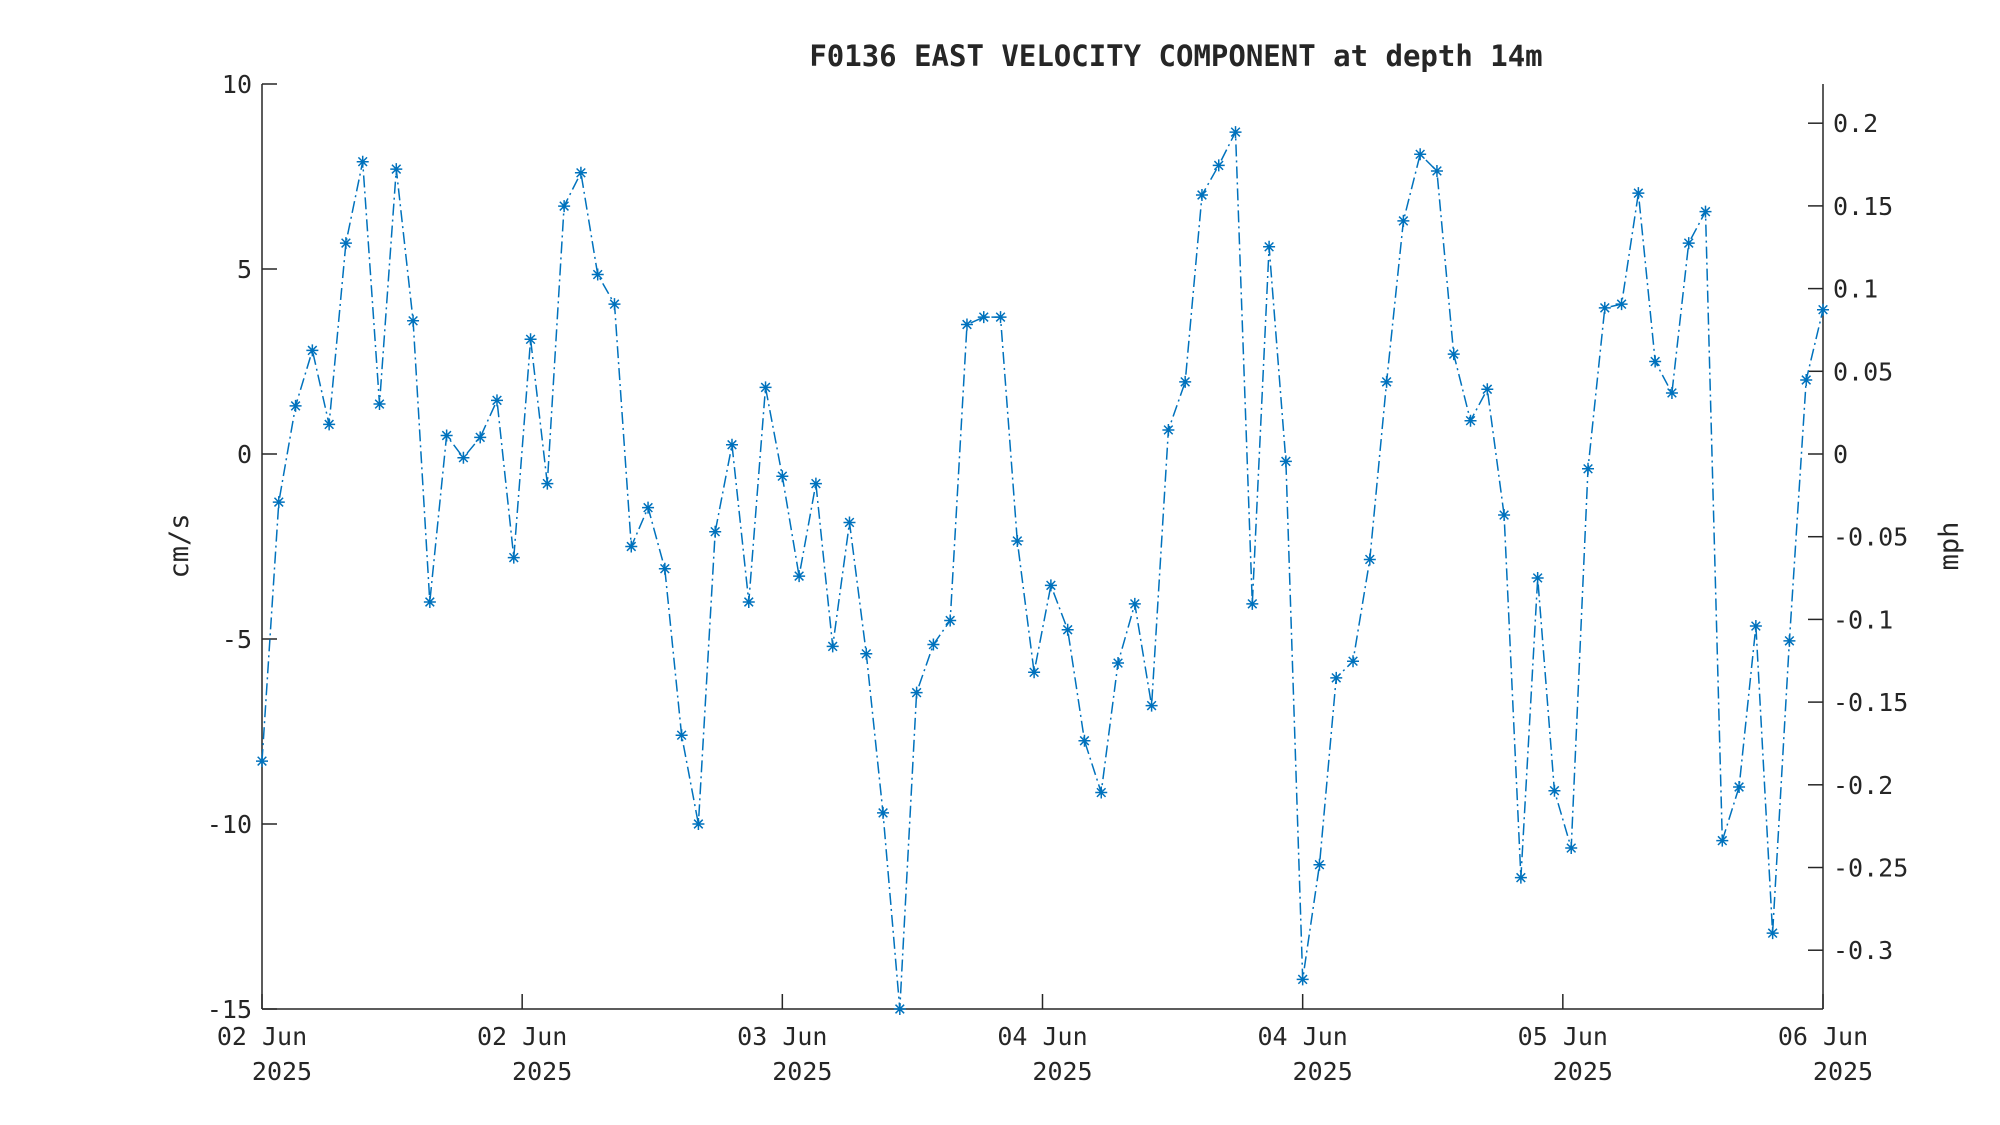 Image resolution: width=2000 pixels, height=1125 pixels. I want to click on y-tick-label-right: -0.2, so click(1863, 785).